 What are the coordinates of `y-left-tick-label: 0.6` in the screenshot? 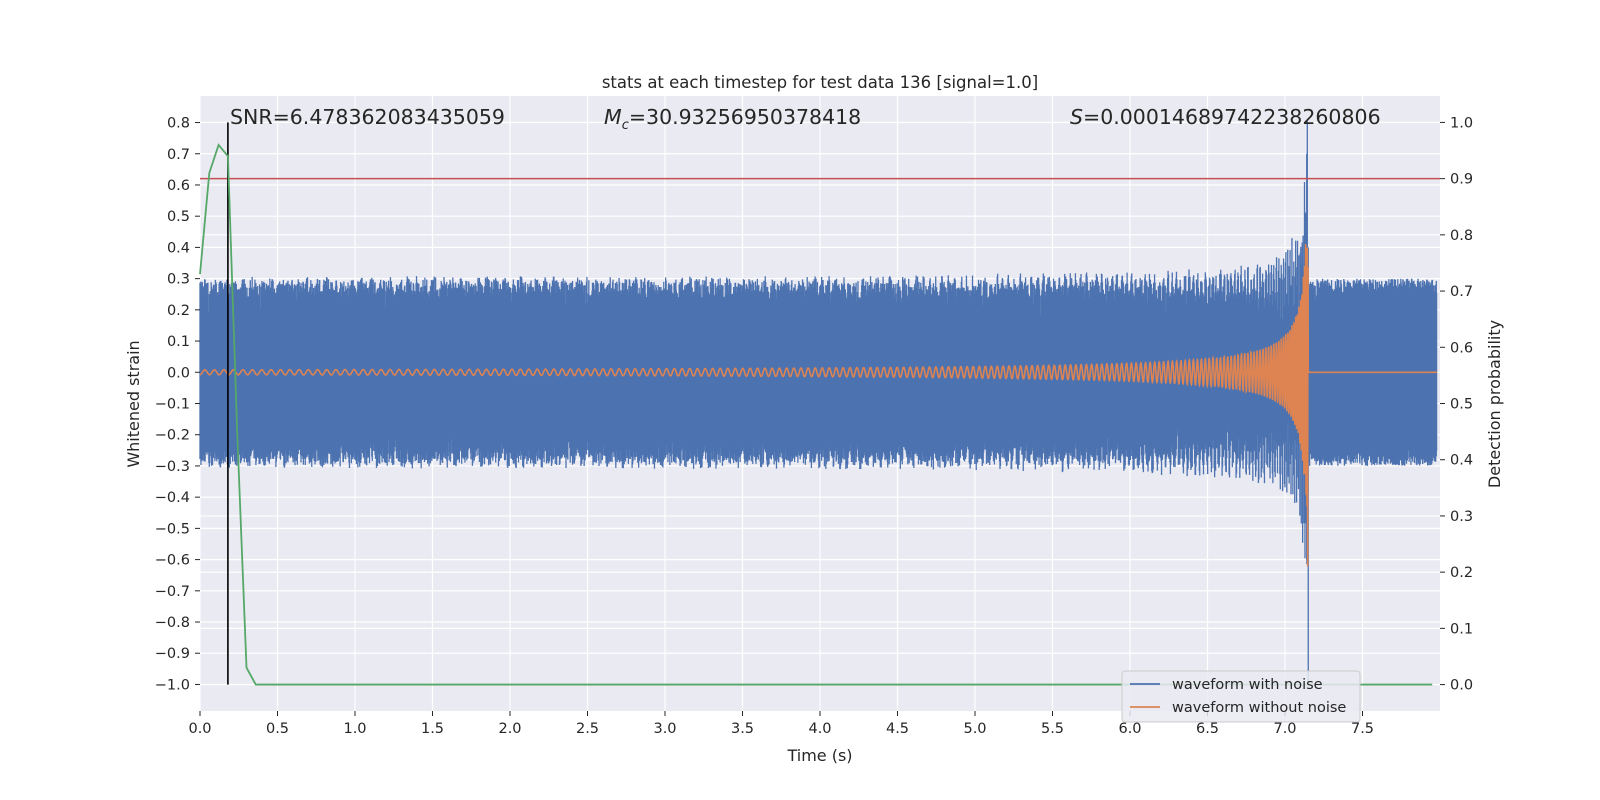 It's located at (178, 186).